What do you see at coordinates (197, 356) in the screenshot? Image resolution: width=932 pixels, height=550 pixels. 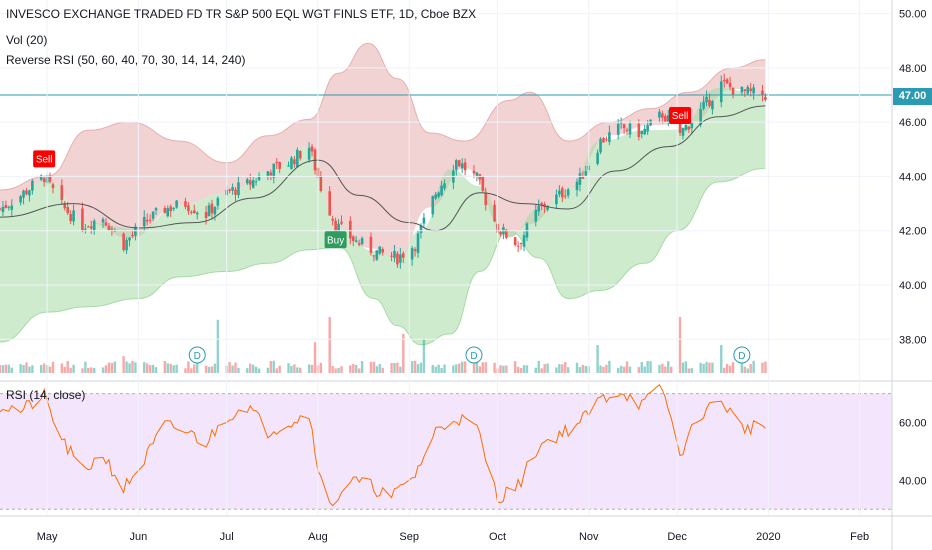 I see `dividend-label: D` at bounding box center [197, 356].